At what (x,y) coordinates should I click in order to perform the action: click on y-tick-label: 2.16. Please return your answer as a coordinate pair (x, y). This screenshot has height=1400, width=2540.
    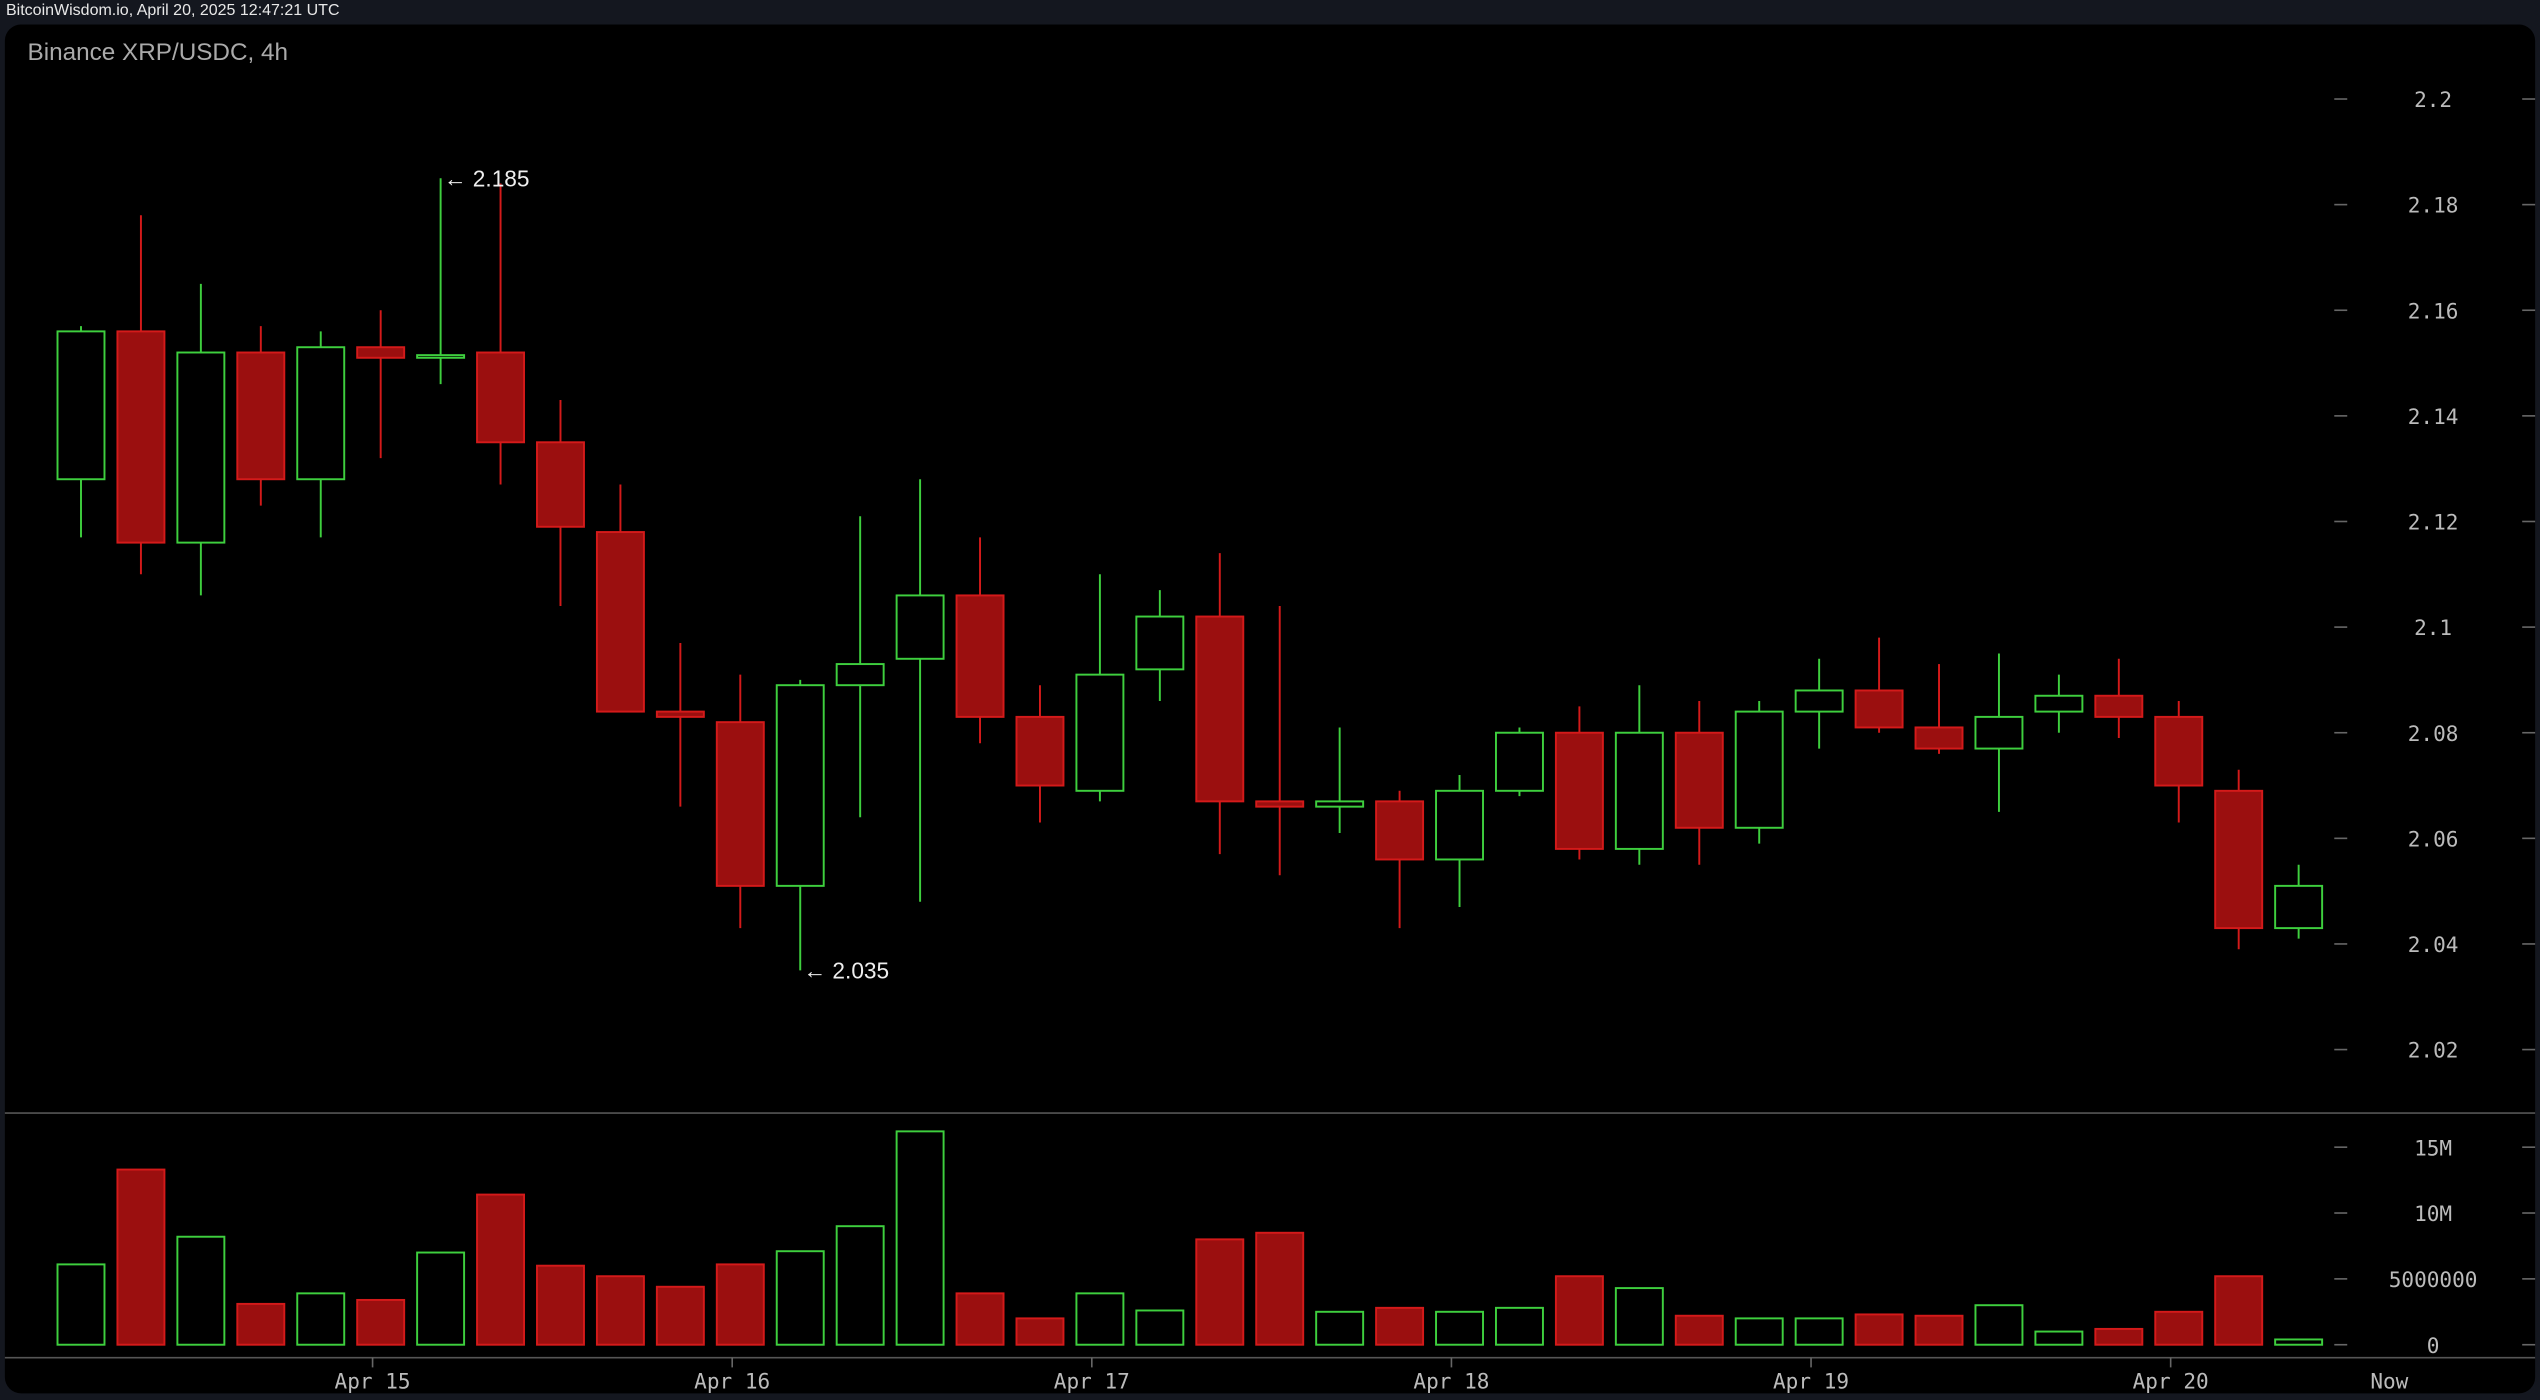
    Looking at the image, I should click on (2433, 310).